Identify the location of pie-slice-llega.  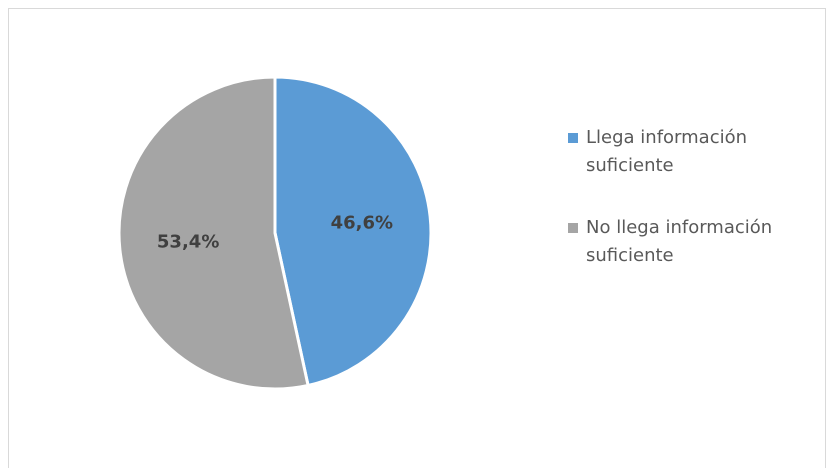
(353, 231).